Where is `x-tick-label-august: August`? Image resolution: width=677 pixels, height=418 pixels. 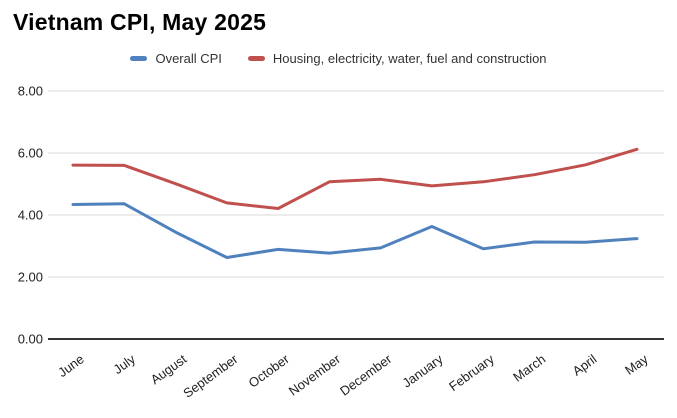
x-tick-label-august: August is located at coordinates (169, 369).